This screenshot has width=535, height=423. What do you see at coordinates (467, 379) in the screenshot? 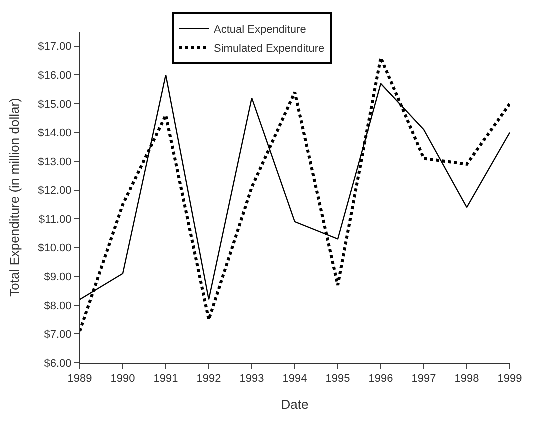
I see `x-tick-label: 1998` at bounding box center [467, 379].